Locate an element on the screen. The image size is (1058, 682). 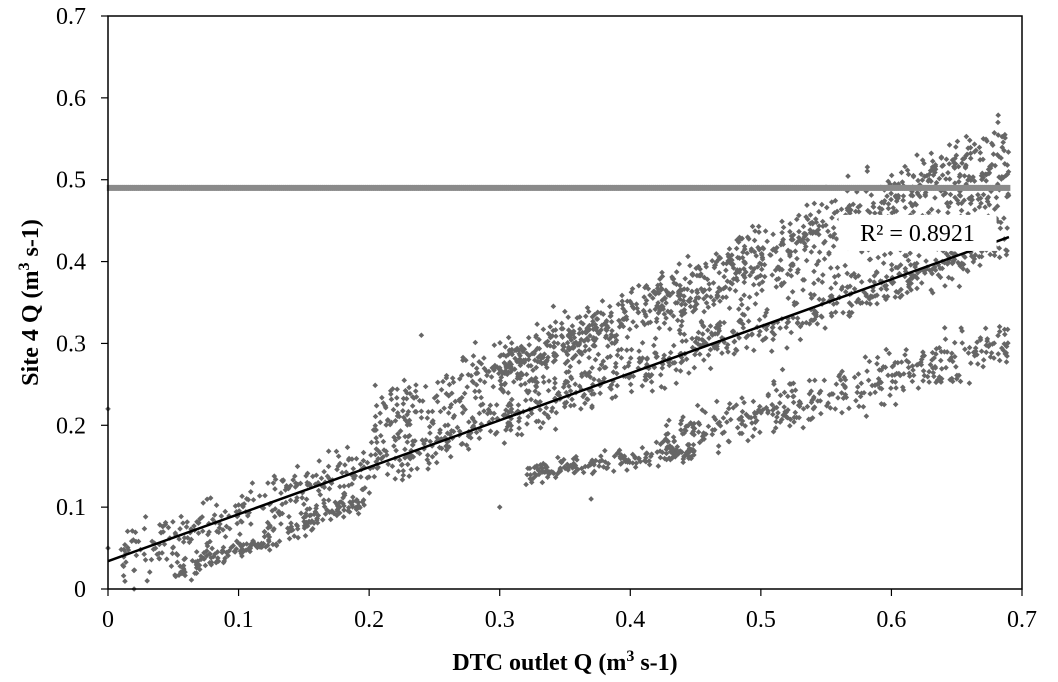
y-tick-label: 0.6 is located at coordinates (71, 99).